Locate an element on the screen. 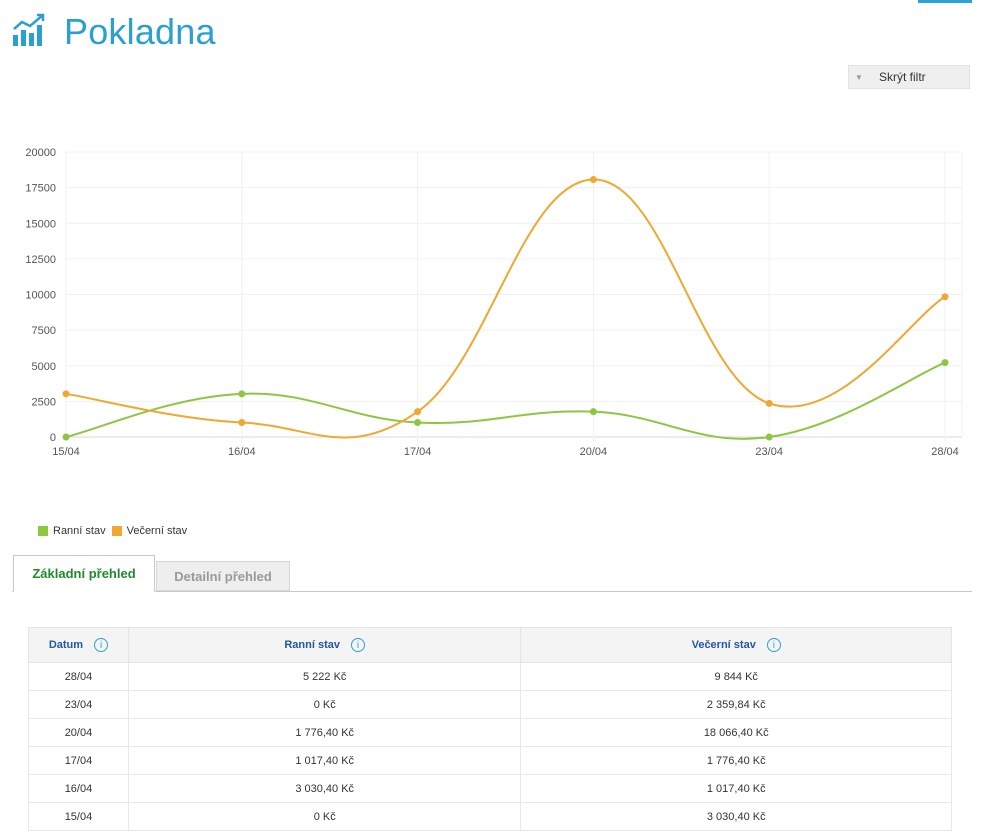  y-tick-label: 12500 is located at coordinates (40, 260).